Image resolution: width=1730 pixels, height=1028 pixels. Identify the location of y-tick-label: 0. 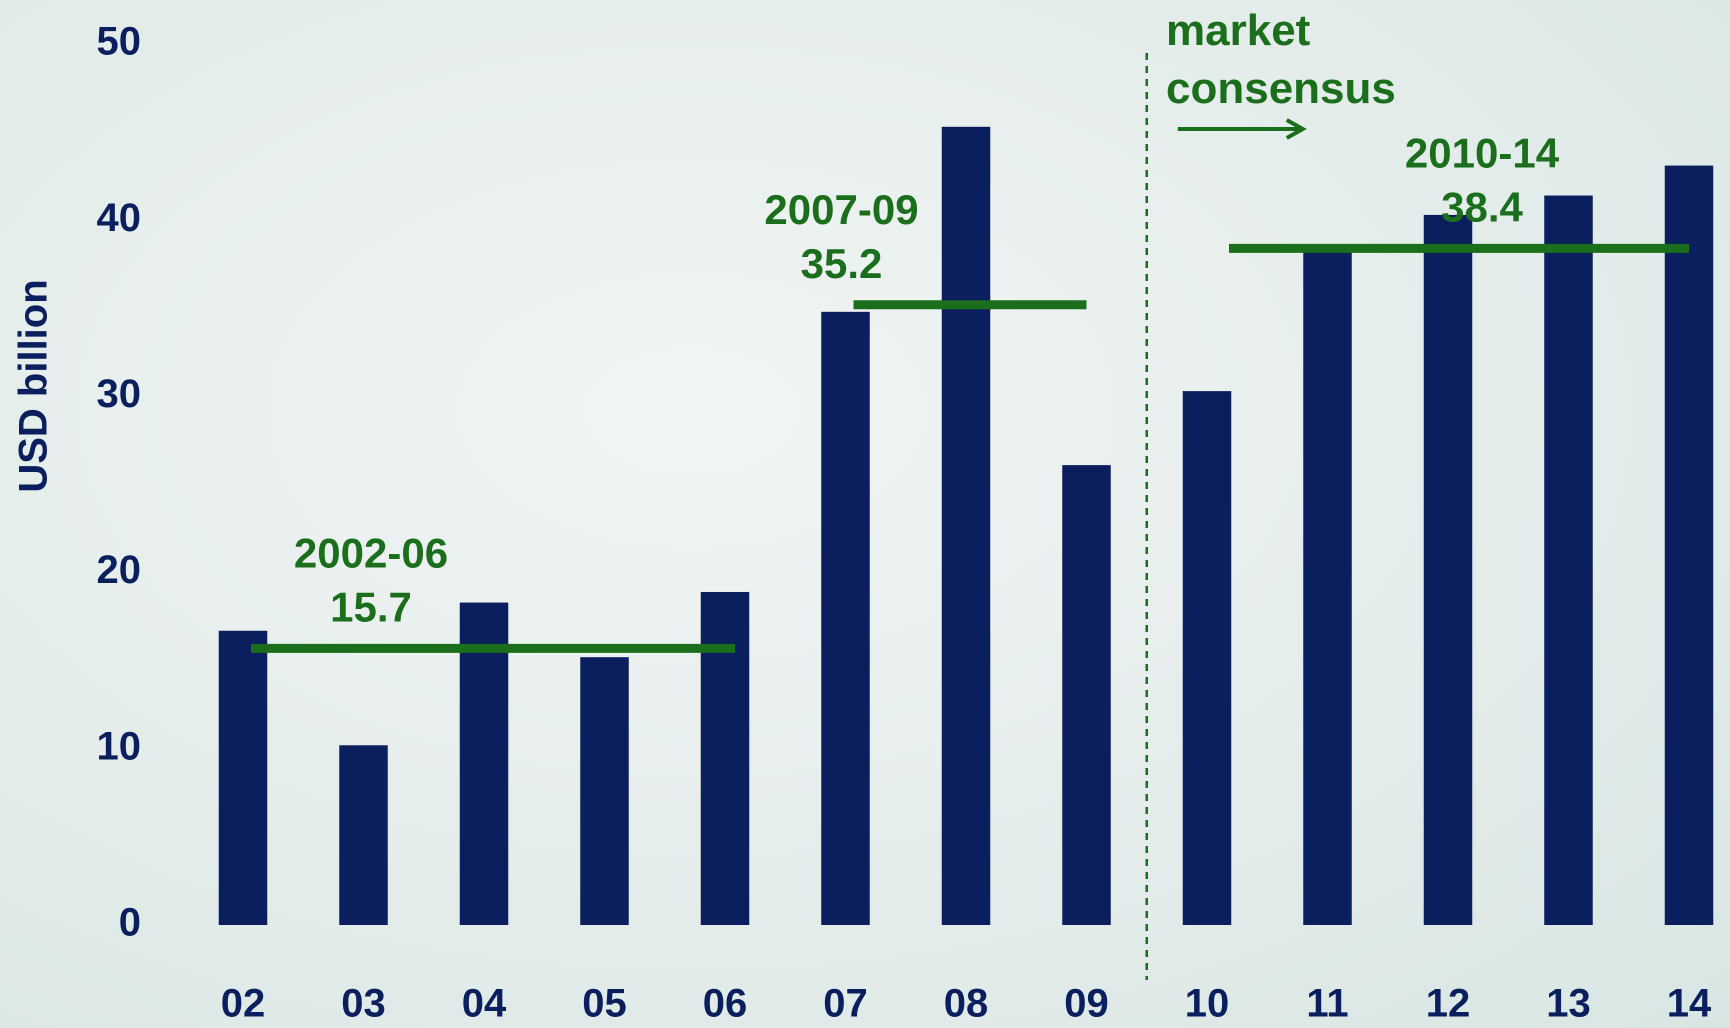
(130, 923).